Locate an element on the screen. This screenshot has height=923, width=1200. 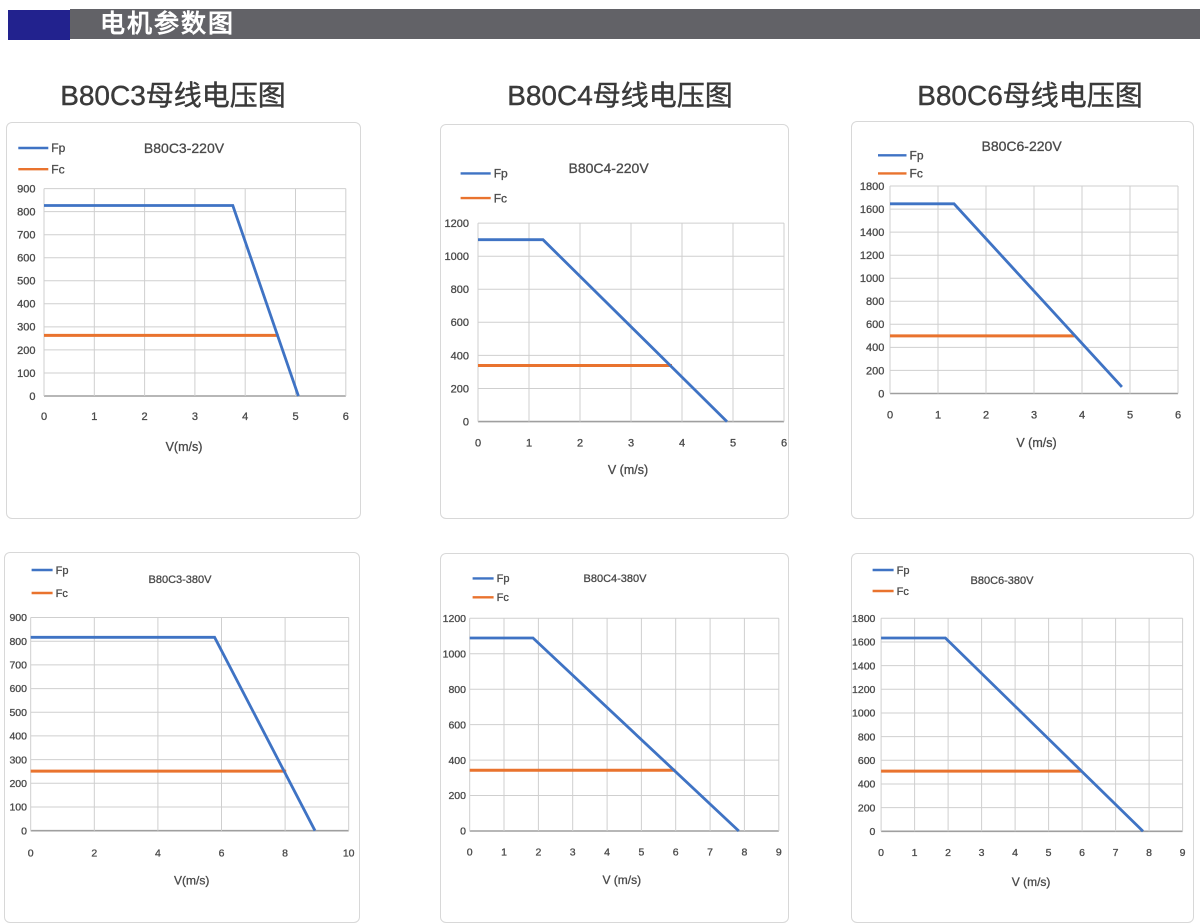
svg-text: B80C4-380V is located at coordinates (616, 579).